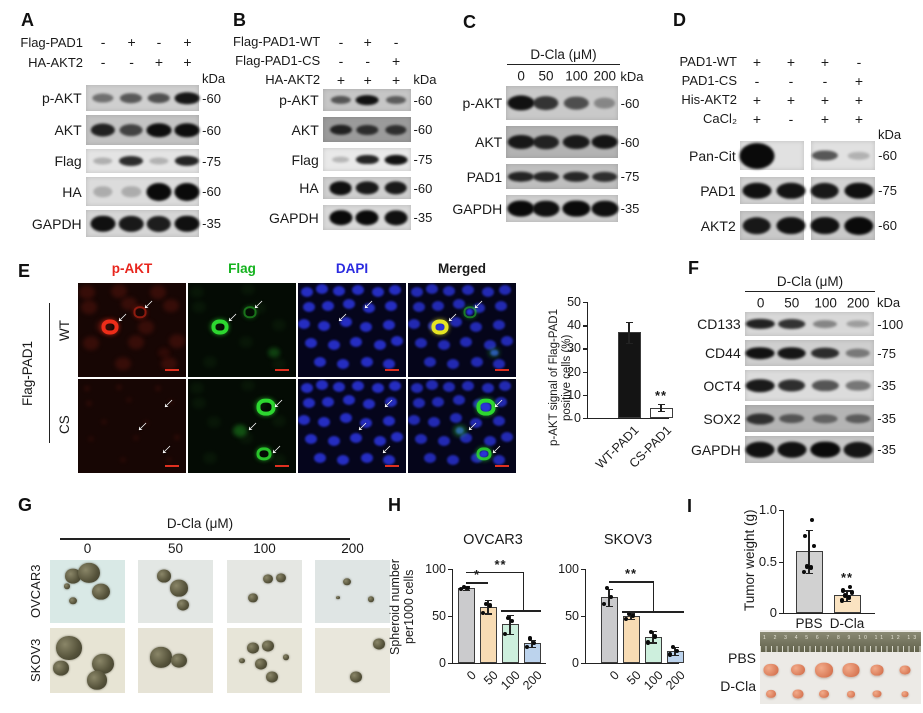 The image size is (923, 713). Describe the element at coordinates (484, 454) in the screenshot. I see `stained-cell-ring` at that location.